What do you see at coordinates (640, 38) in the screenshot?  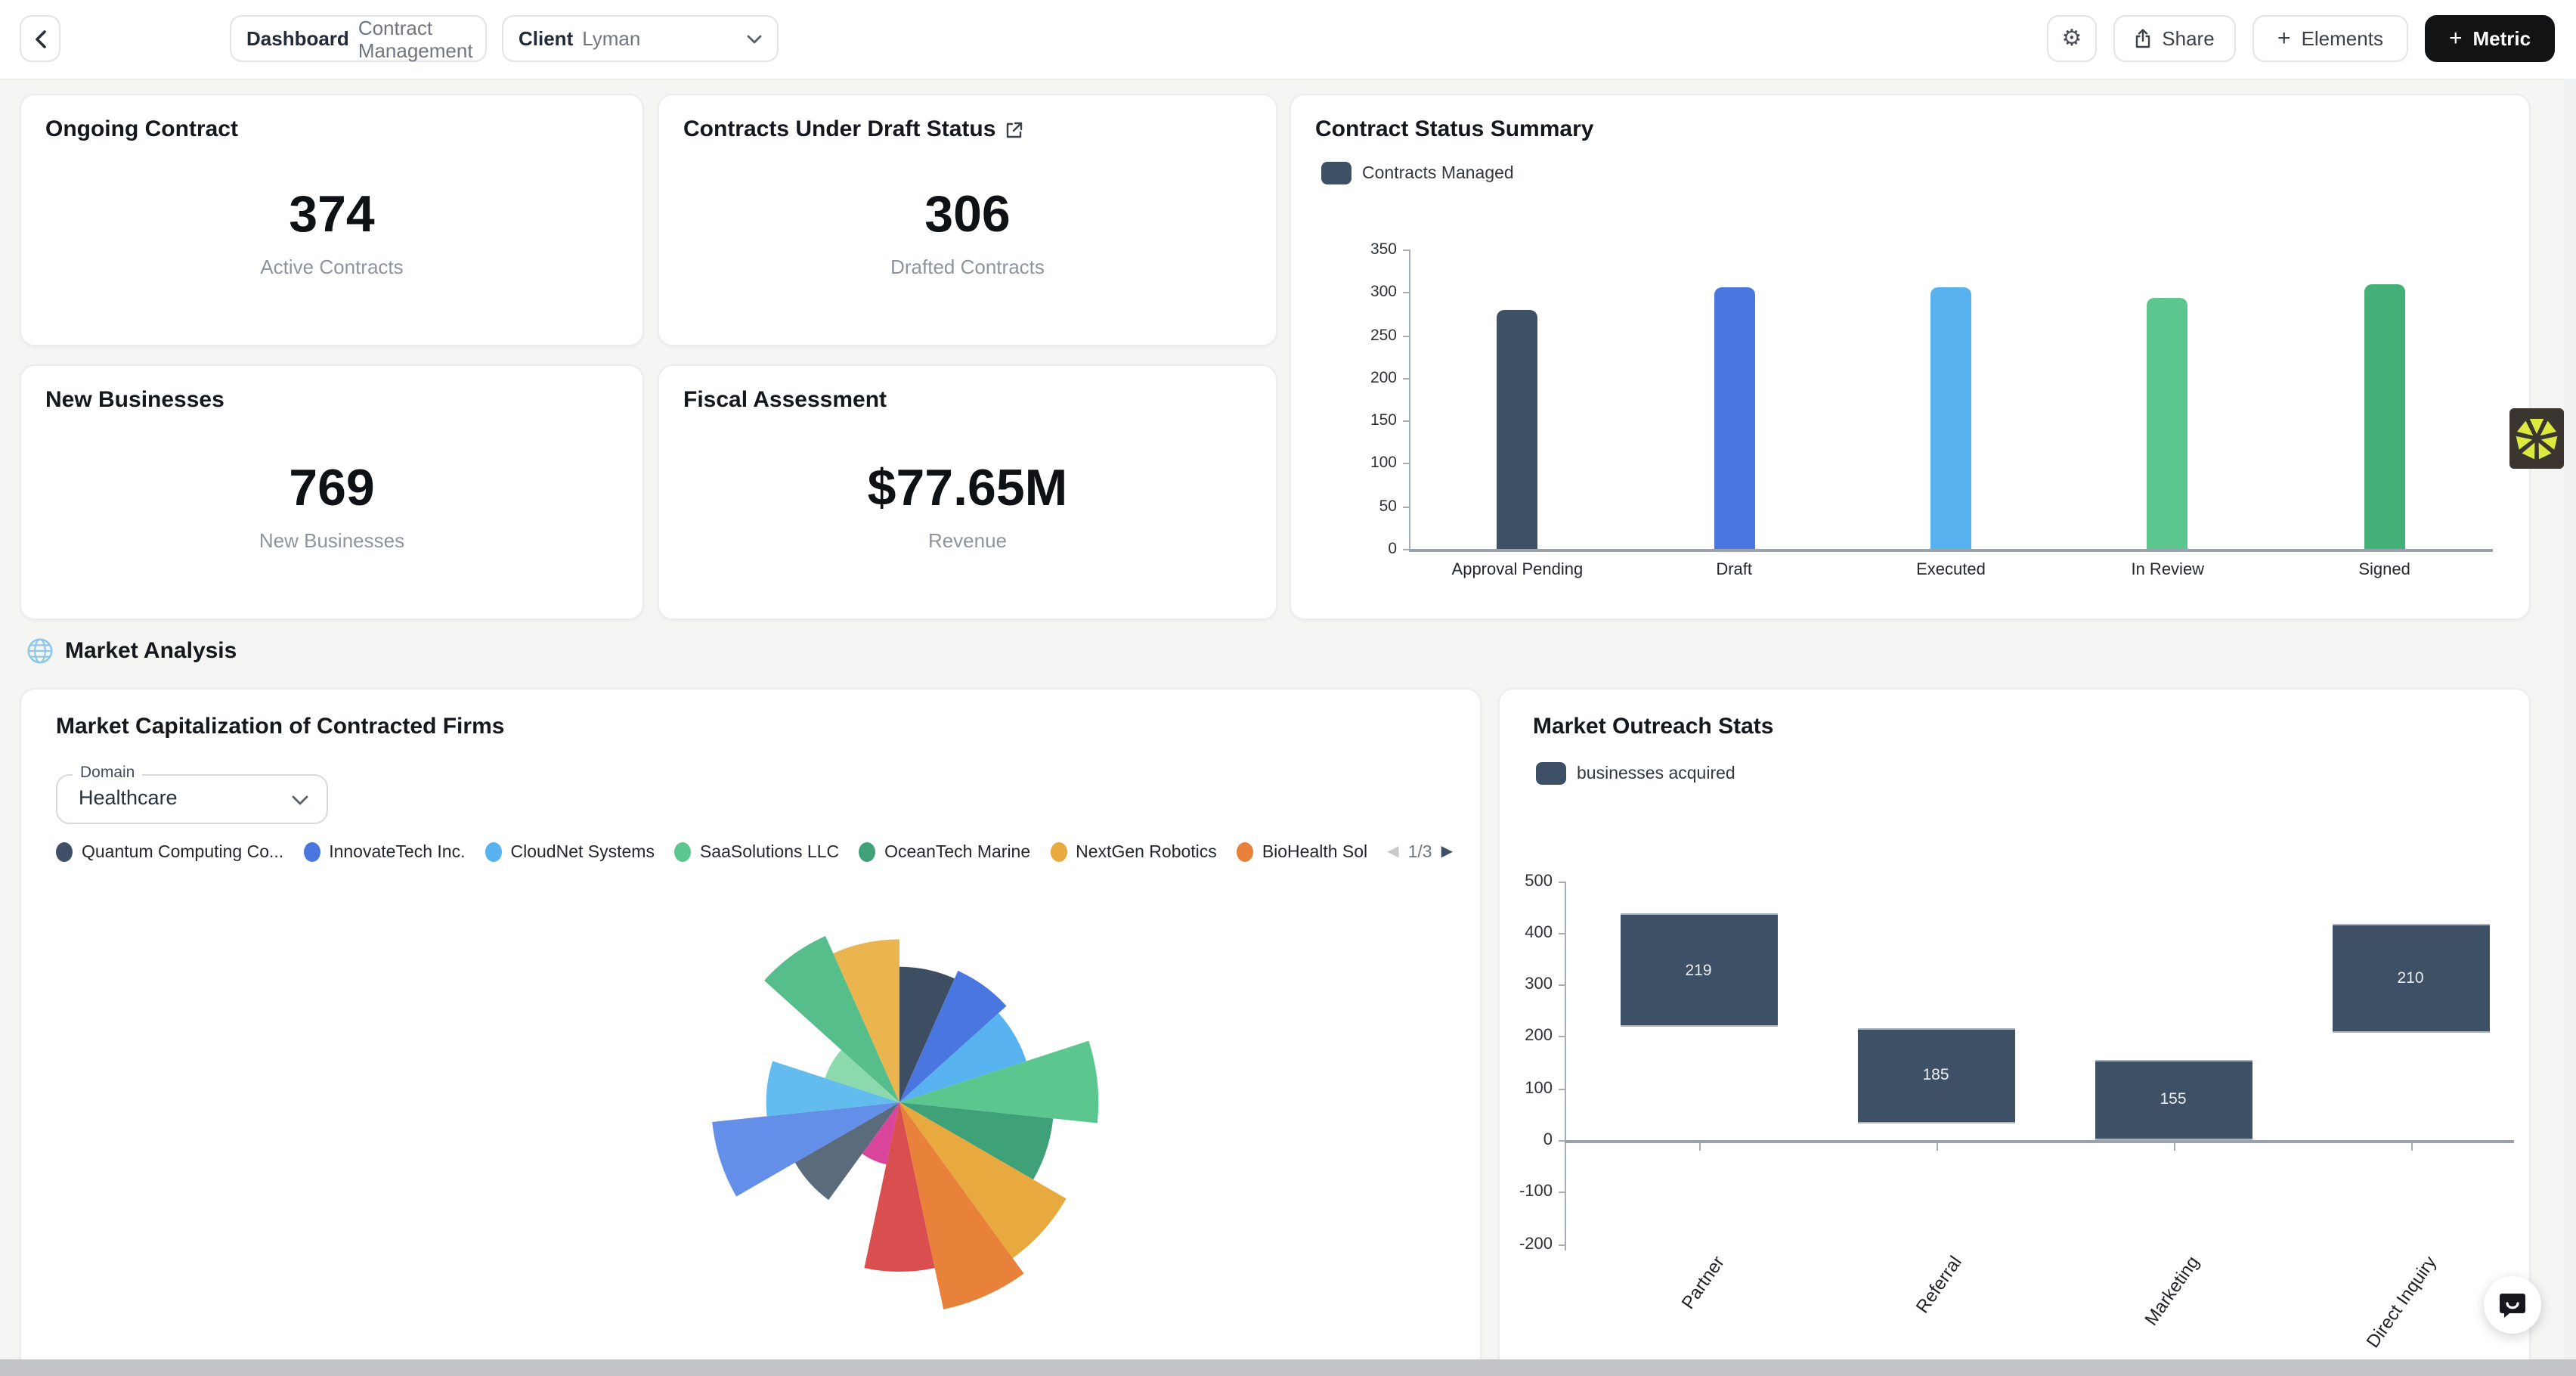 I see `client-select: Client Lyman` at bounding box center [640, 38].